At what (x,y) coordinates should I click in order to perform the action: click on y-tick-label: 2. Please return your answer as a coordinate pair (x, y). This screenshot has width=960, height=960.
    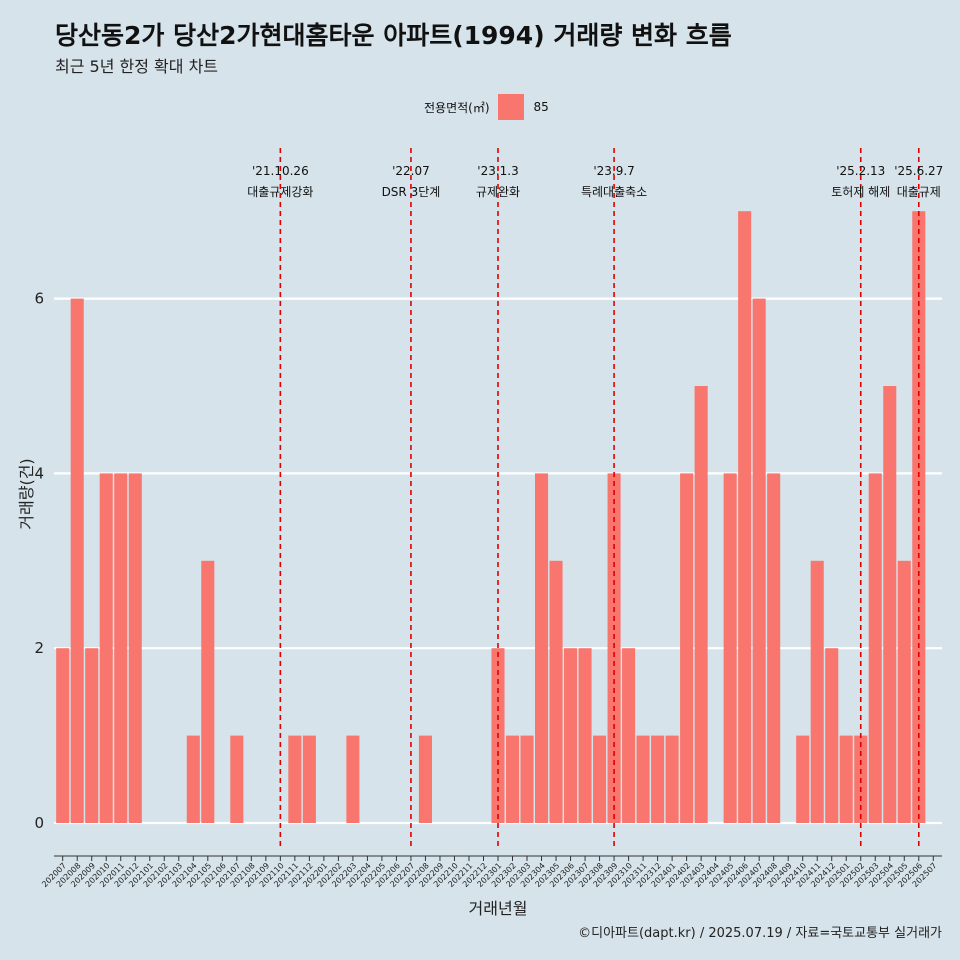
    Looking at the image, I should click on (39, 648).